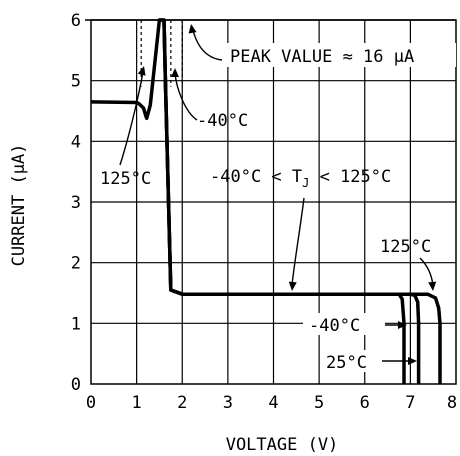 The width and height of the screenshot is (460, 456). I want to click on arrow-minus40-right-head, so click(402, 325).